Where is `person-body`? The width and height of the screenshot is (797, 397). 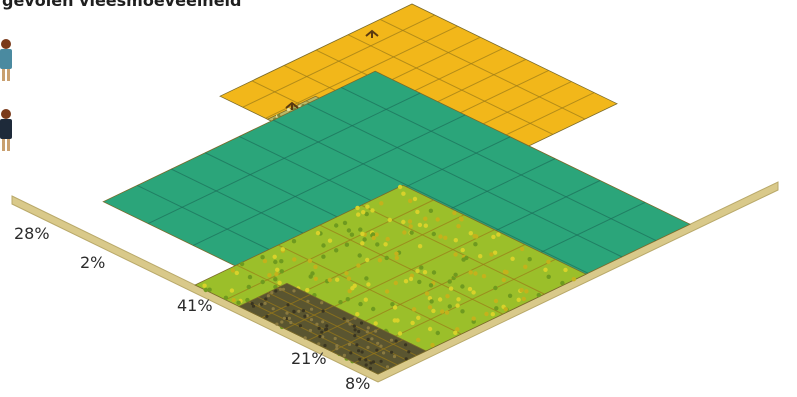 person-body is located at coordinates (6, 129).